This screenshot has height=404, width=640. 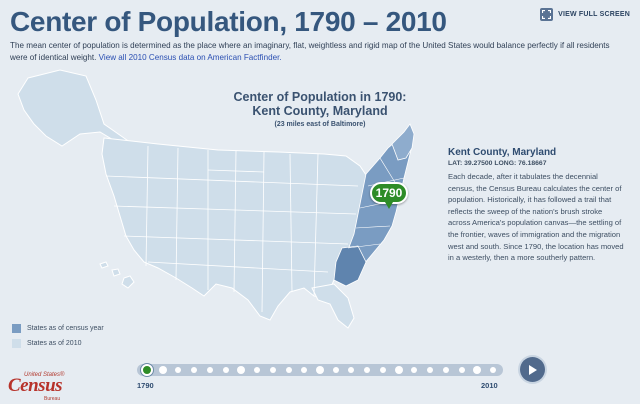 What do you see at coordinates (445, 370) in the screenshot?
I see `timeline-dot-1980` at bounding box center [445, 370].